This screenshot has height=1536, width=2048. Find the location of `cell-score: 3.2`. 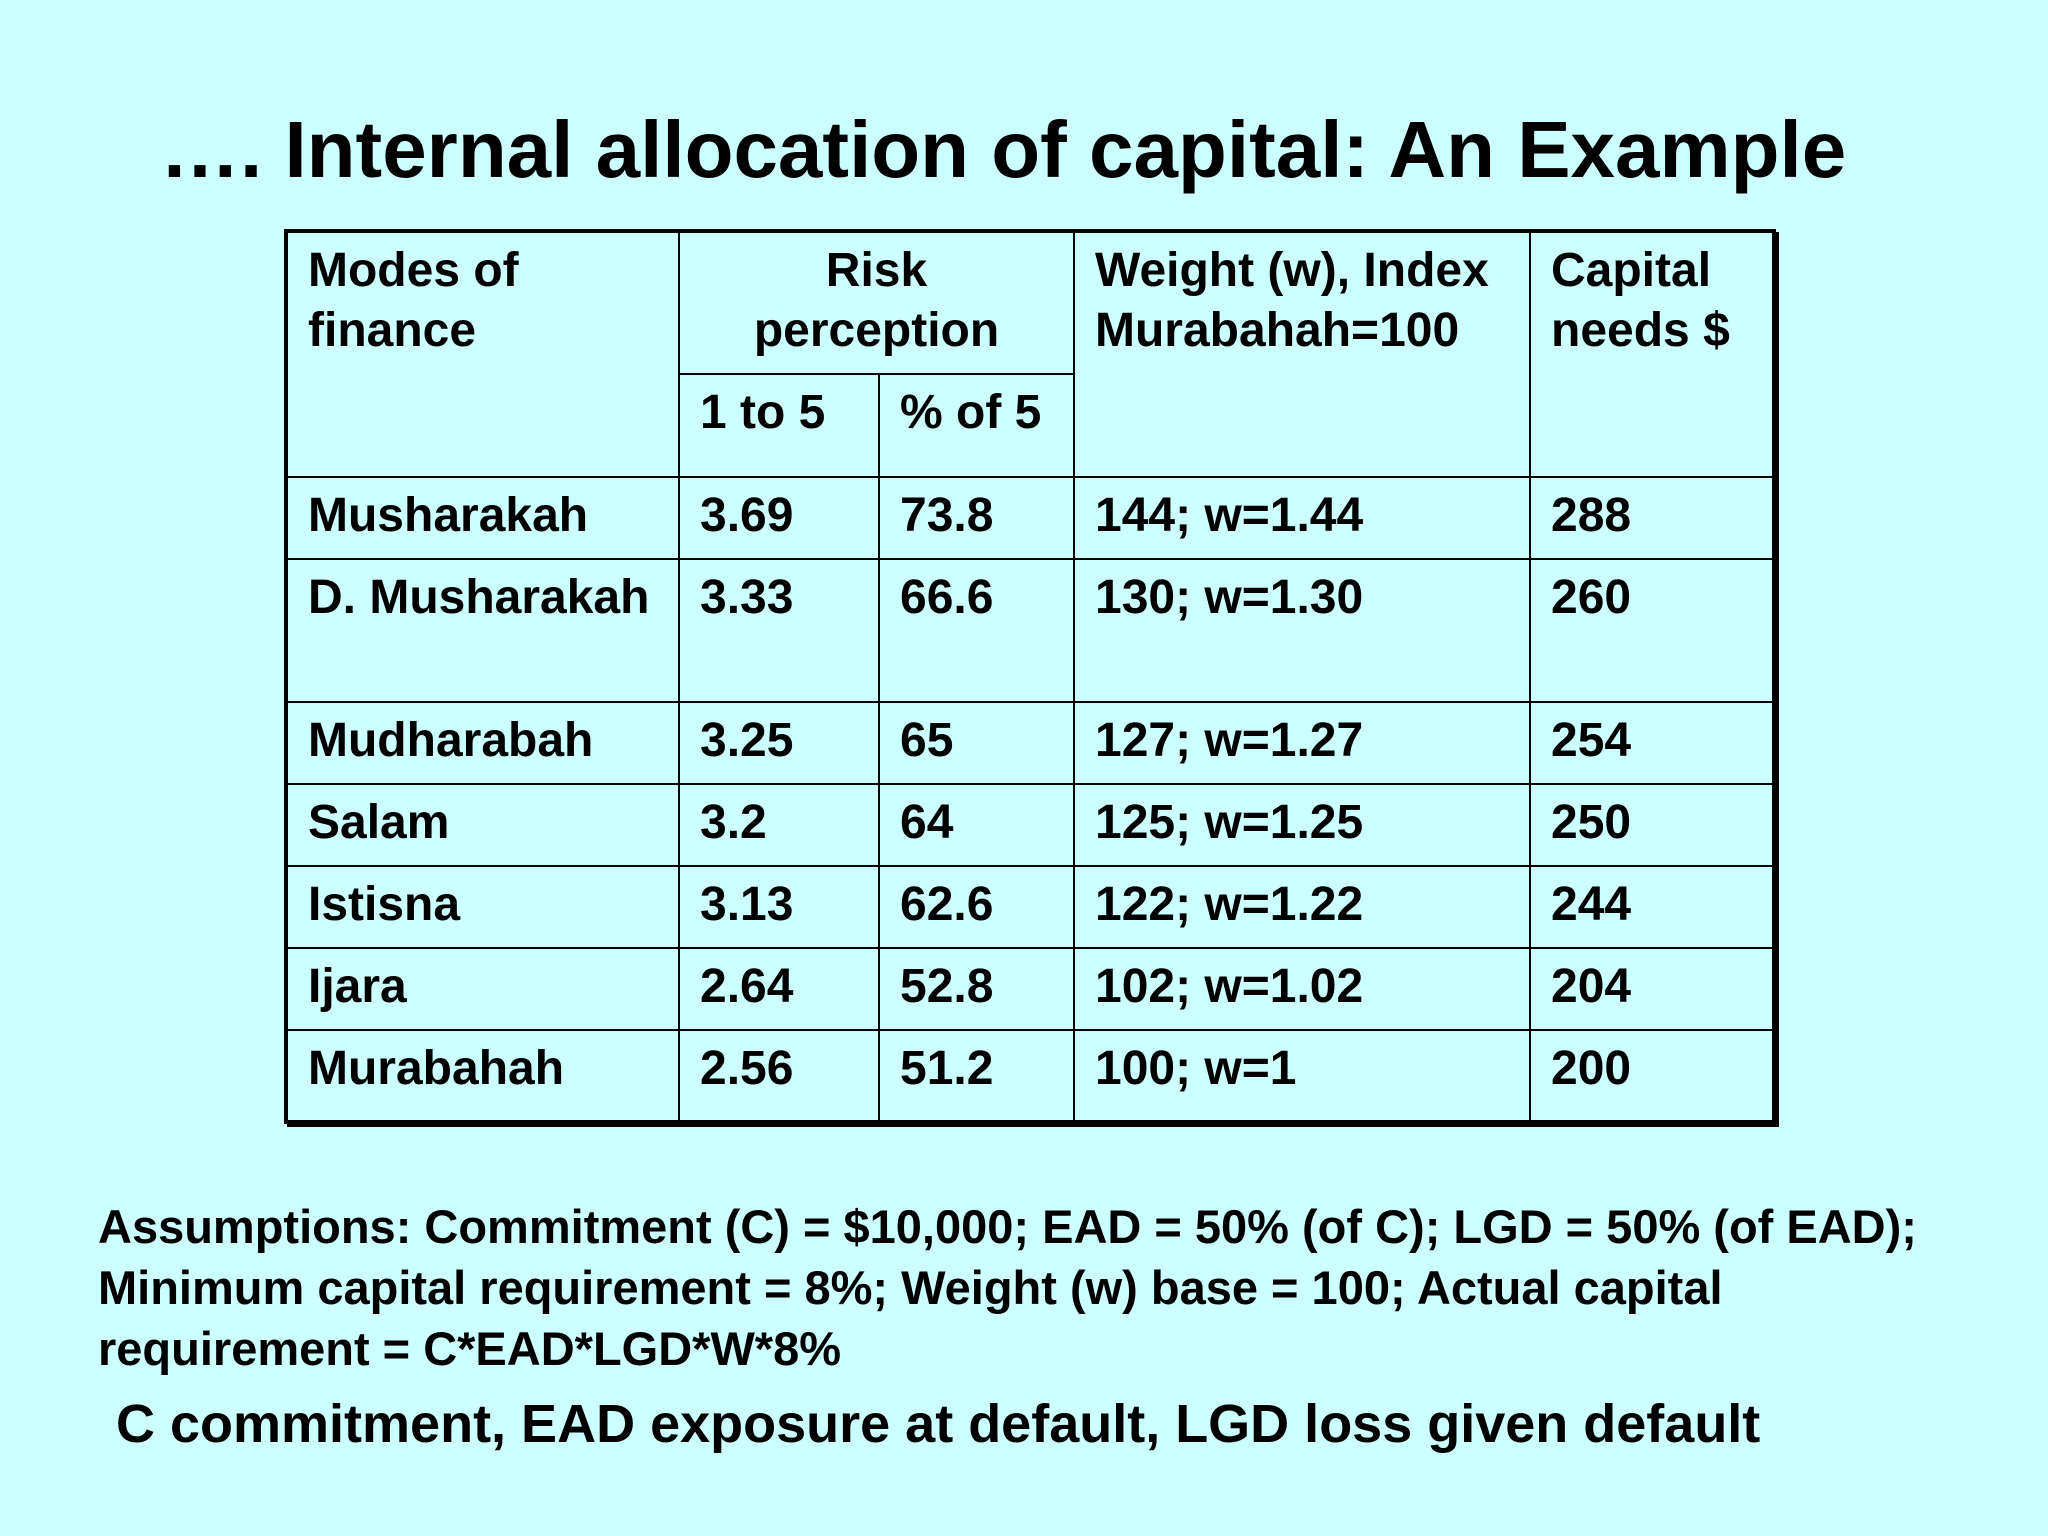

cell-score: 3.2 is located at coordinates (779, 825).